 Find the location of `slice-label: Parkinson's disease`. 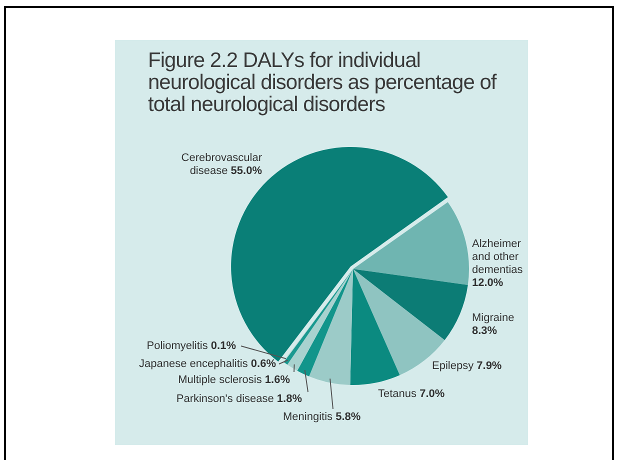

slice-label: Parkinson's disease is located at coordinates (225, 399).